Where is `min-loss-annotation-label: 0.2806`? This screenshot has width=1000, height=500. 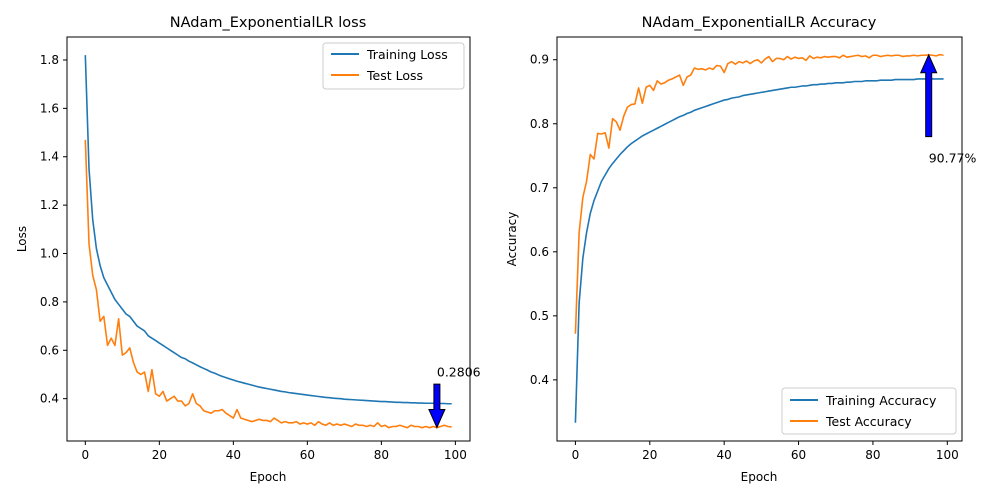
min-loss-annotation-label: 0.2806 is located at coordinates (459, 371).